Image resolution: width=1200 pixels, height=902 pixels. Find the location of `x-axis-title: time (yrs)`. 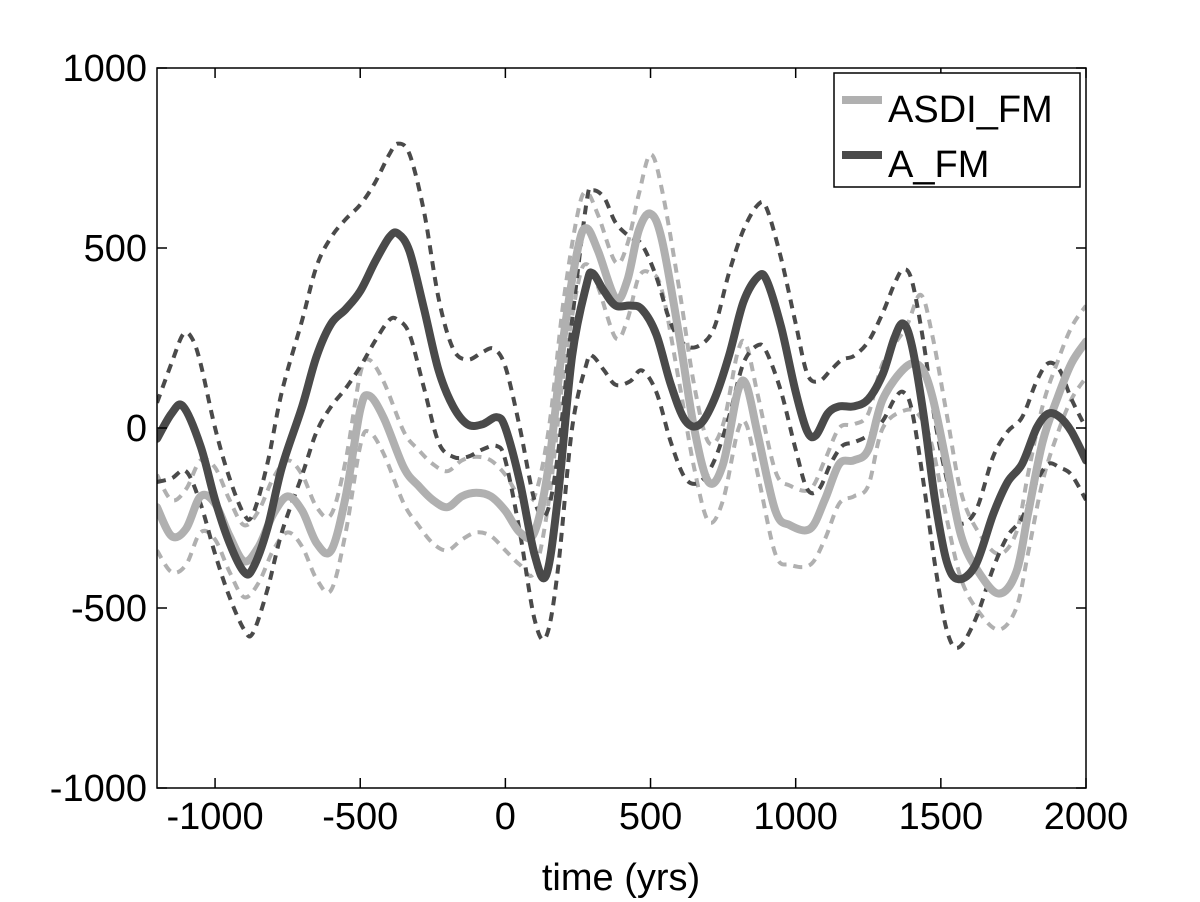

x-axis-title: time (yrs) is located at coordinates (621, 878).